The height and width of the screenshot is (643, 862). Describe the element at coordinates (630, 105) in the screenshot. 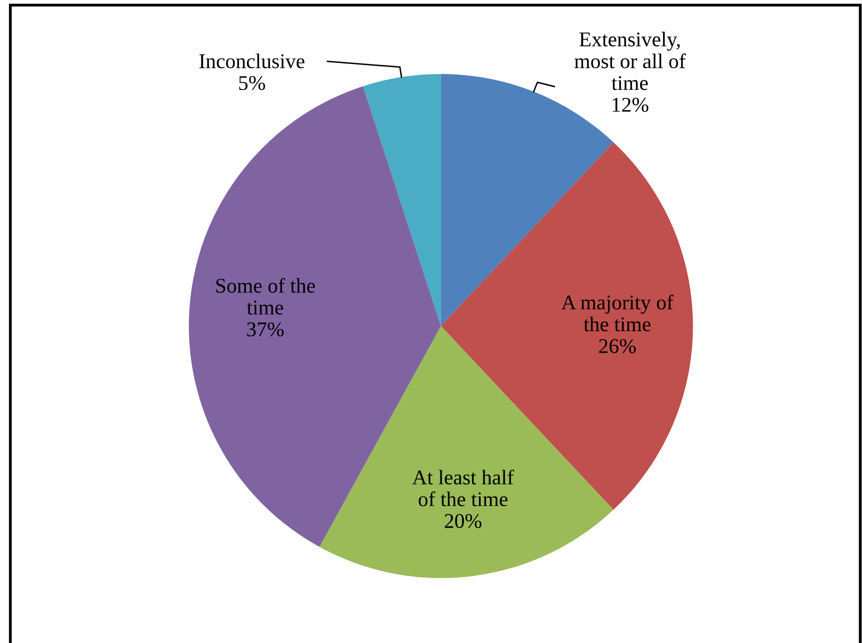

I see `data-label: 12%` at that location.